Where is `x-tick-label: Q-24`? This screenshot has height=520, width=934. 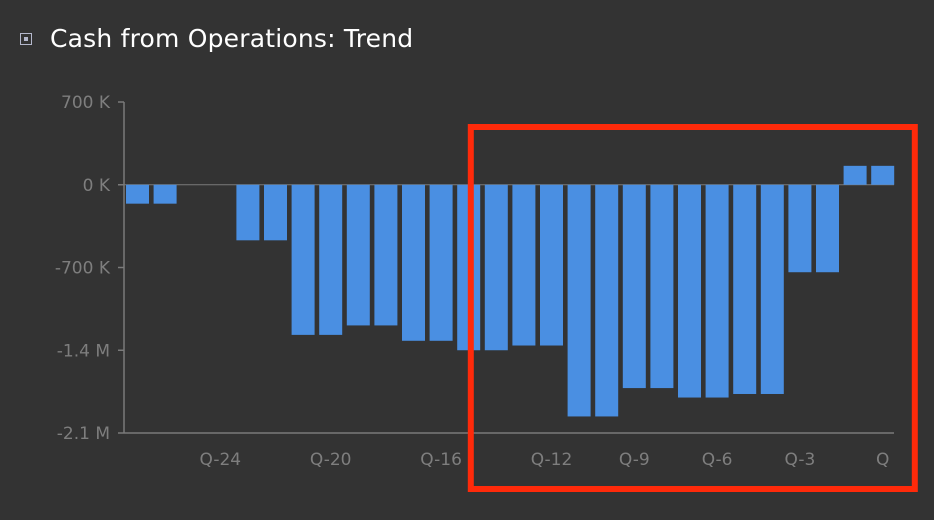
x-tick-label: Q-24 is located at coordinates (220, 460).